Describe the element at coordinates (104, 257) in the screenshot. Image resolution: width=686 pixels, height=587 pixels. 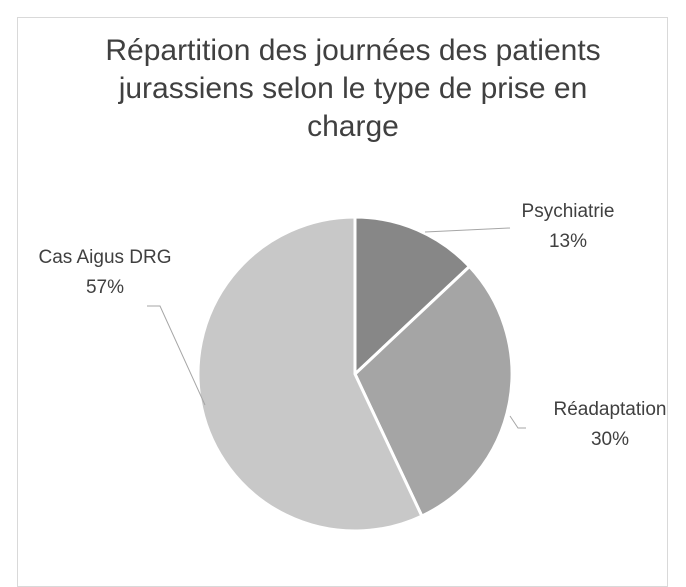
I see `slice-label: Cas Aigus DRG` at that location.